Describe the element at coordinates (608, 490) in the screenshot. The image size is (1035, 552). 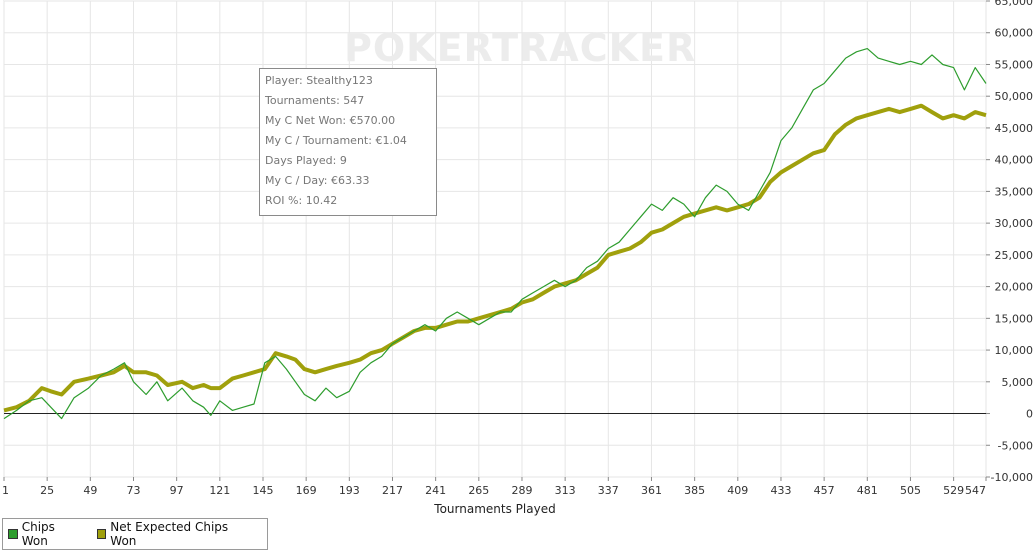
I see `x-tick-label: 337` at that location.